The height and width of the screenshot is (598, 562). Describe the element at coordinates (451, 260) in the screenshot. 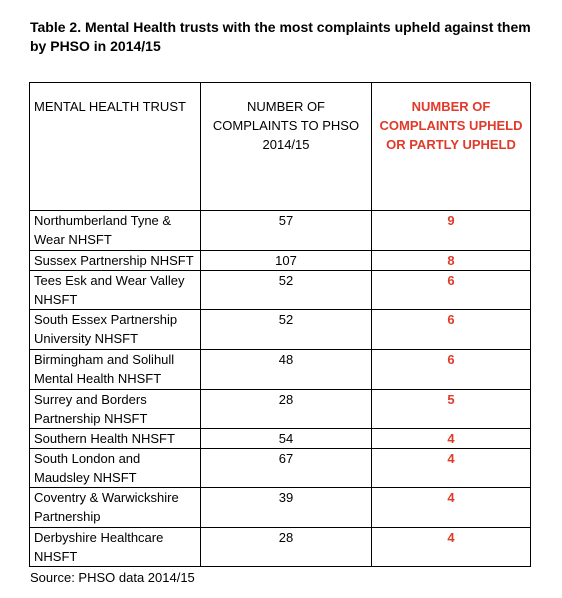

I see `upheld-count: 8` at that location.